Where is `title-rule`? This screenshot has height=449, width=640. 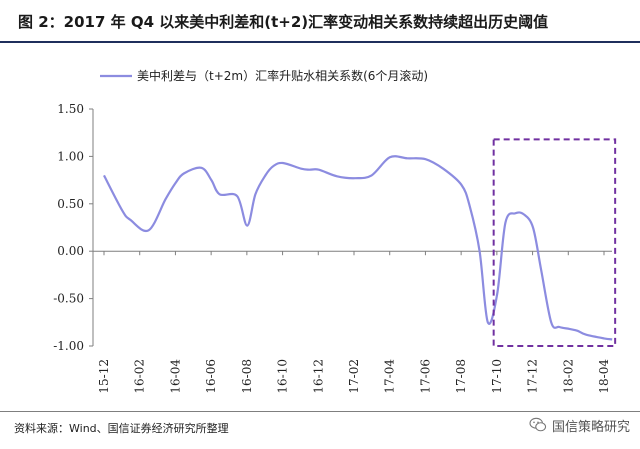
title-rule is located at coordinates (320, 42).